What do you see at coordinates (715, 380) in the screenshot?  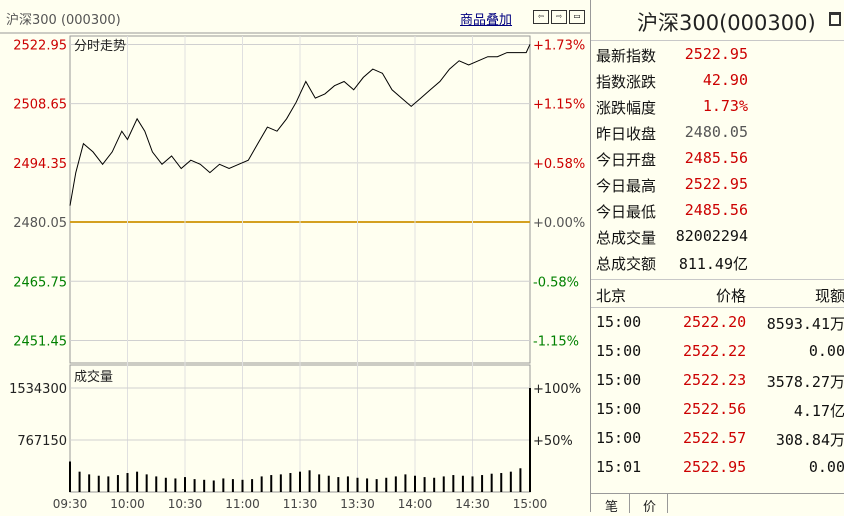 I see `tick-price: 2522.23` at bounding box center [715, 380].